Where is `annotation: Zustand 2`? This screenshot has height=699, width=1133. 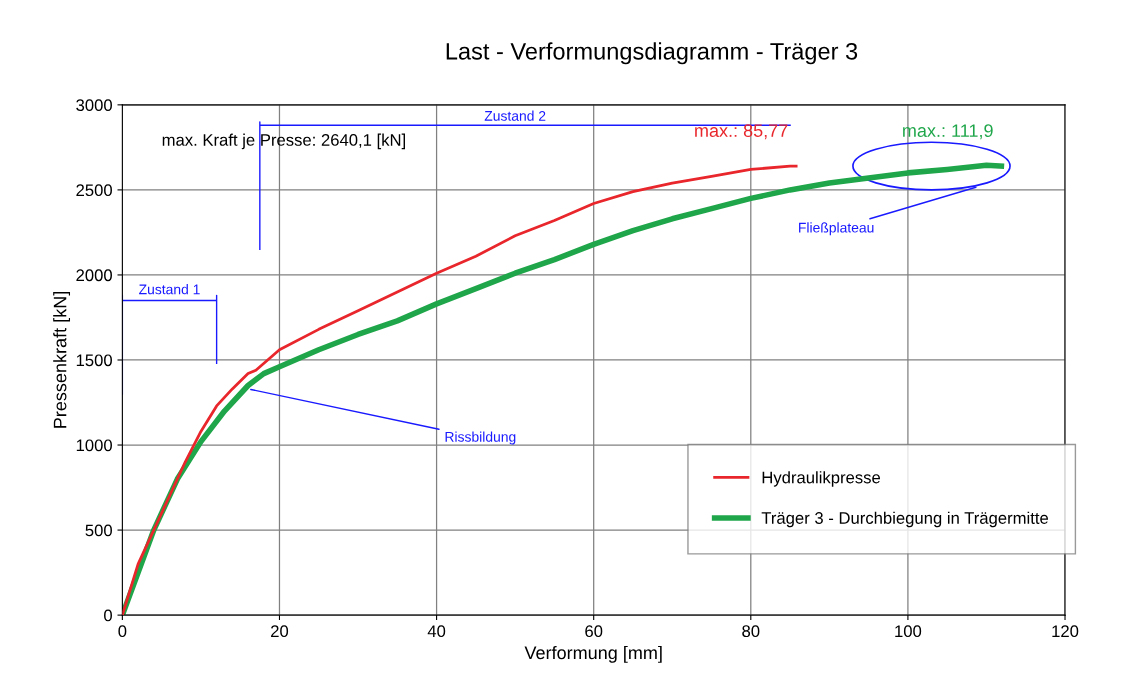
annotation: Zustand 2 is located at coordinates (515, 115).